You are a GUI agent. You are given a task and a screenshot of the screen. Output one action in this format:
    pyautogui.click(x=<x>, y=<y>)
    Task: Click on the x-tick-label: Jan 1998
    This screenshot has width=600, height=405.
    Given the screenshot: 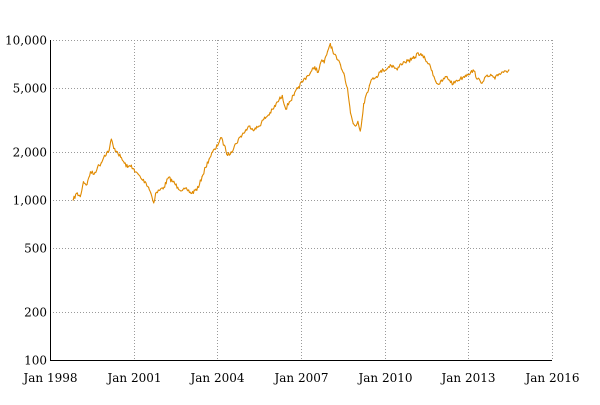 What is the action you would take?
    pyautogui.click(x=49, y=378)
    